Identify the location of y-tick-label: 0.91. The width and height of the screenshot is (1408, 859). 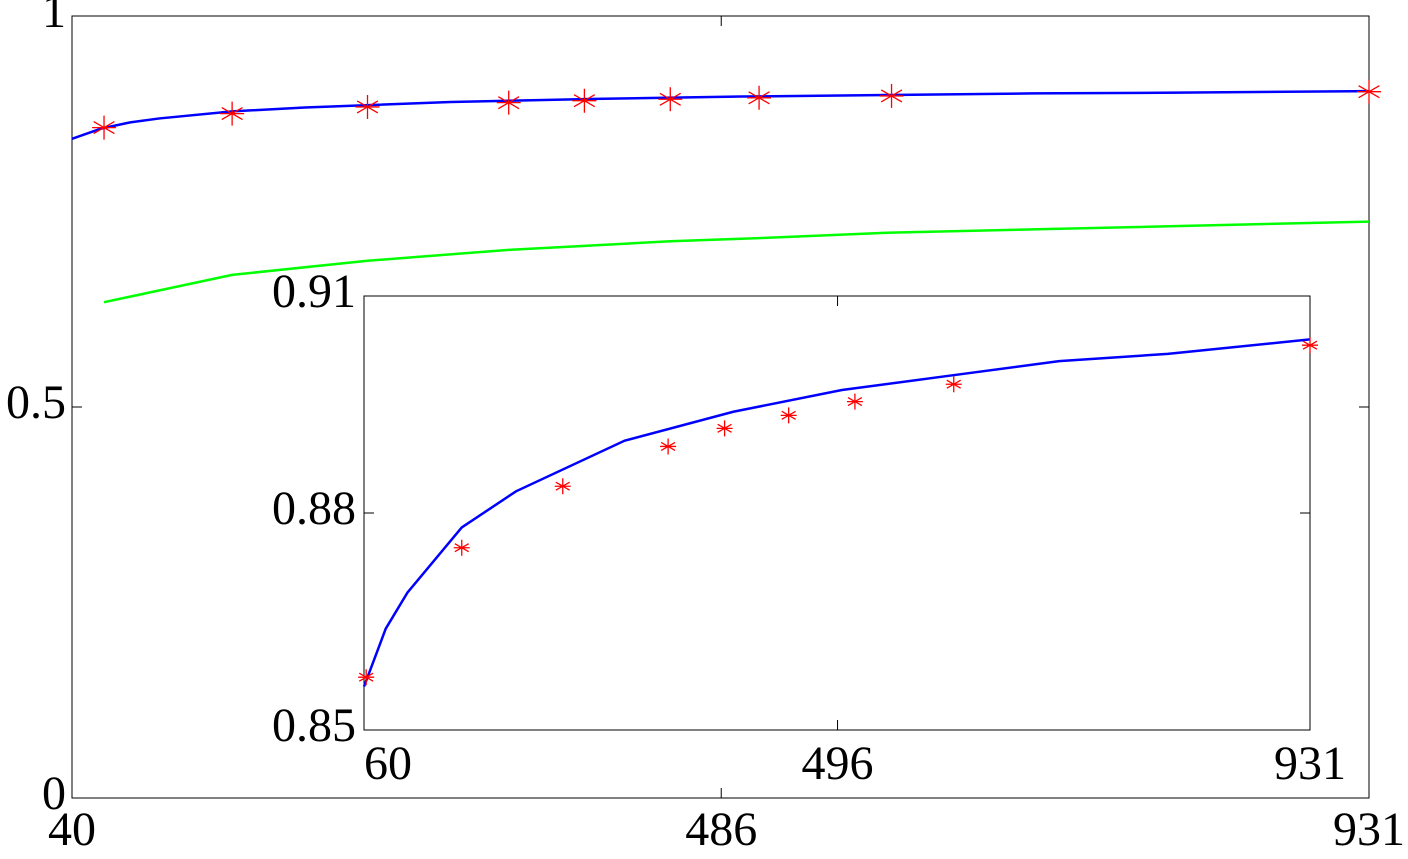
(314, 291).